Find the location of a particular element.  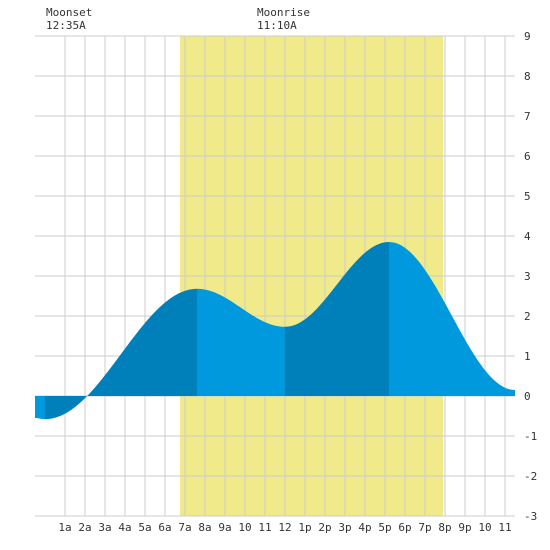

x-tick-label: 1a is located at coordinates (64, 527).